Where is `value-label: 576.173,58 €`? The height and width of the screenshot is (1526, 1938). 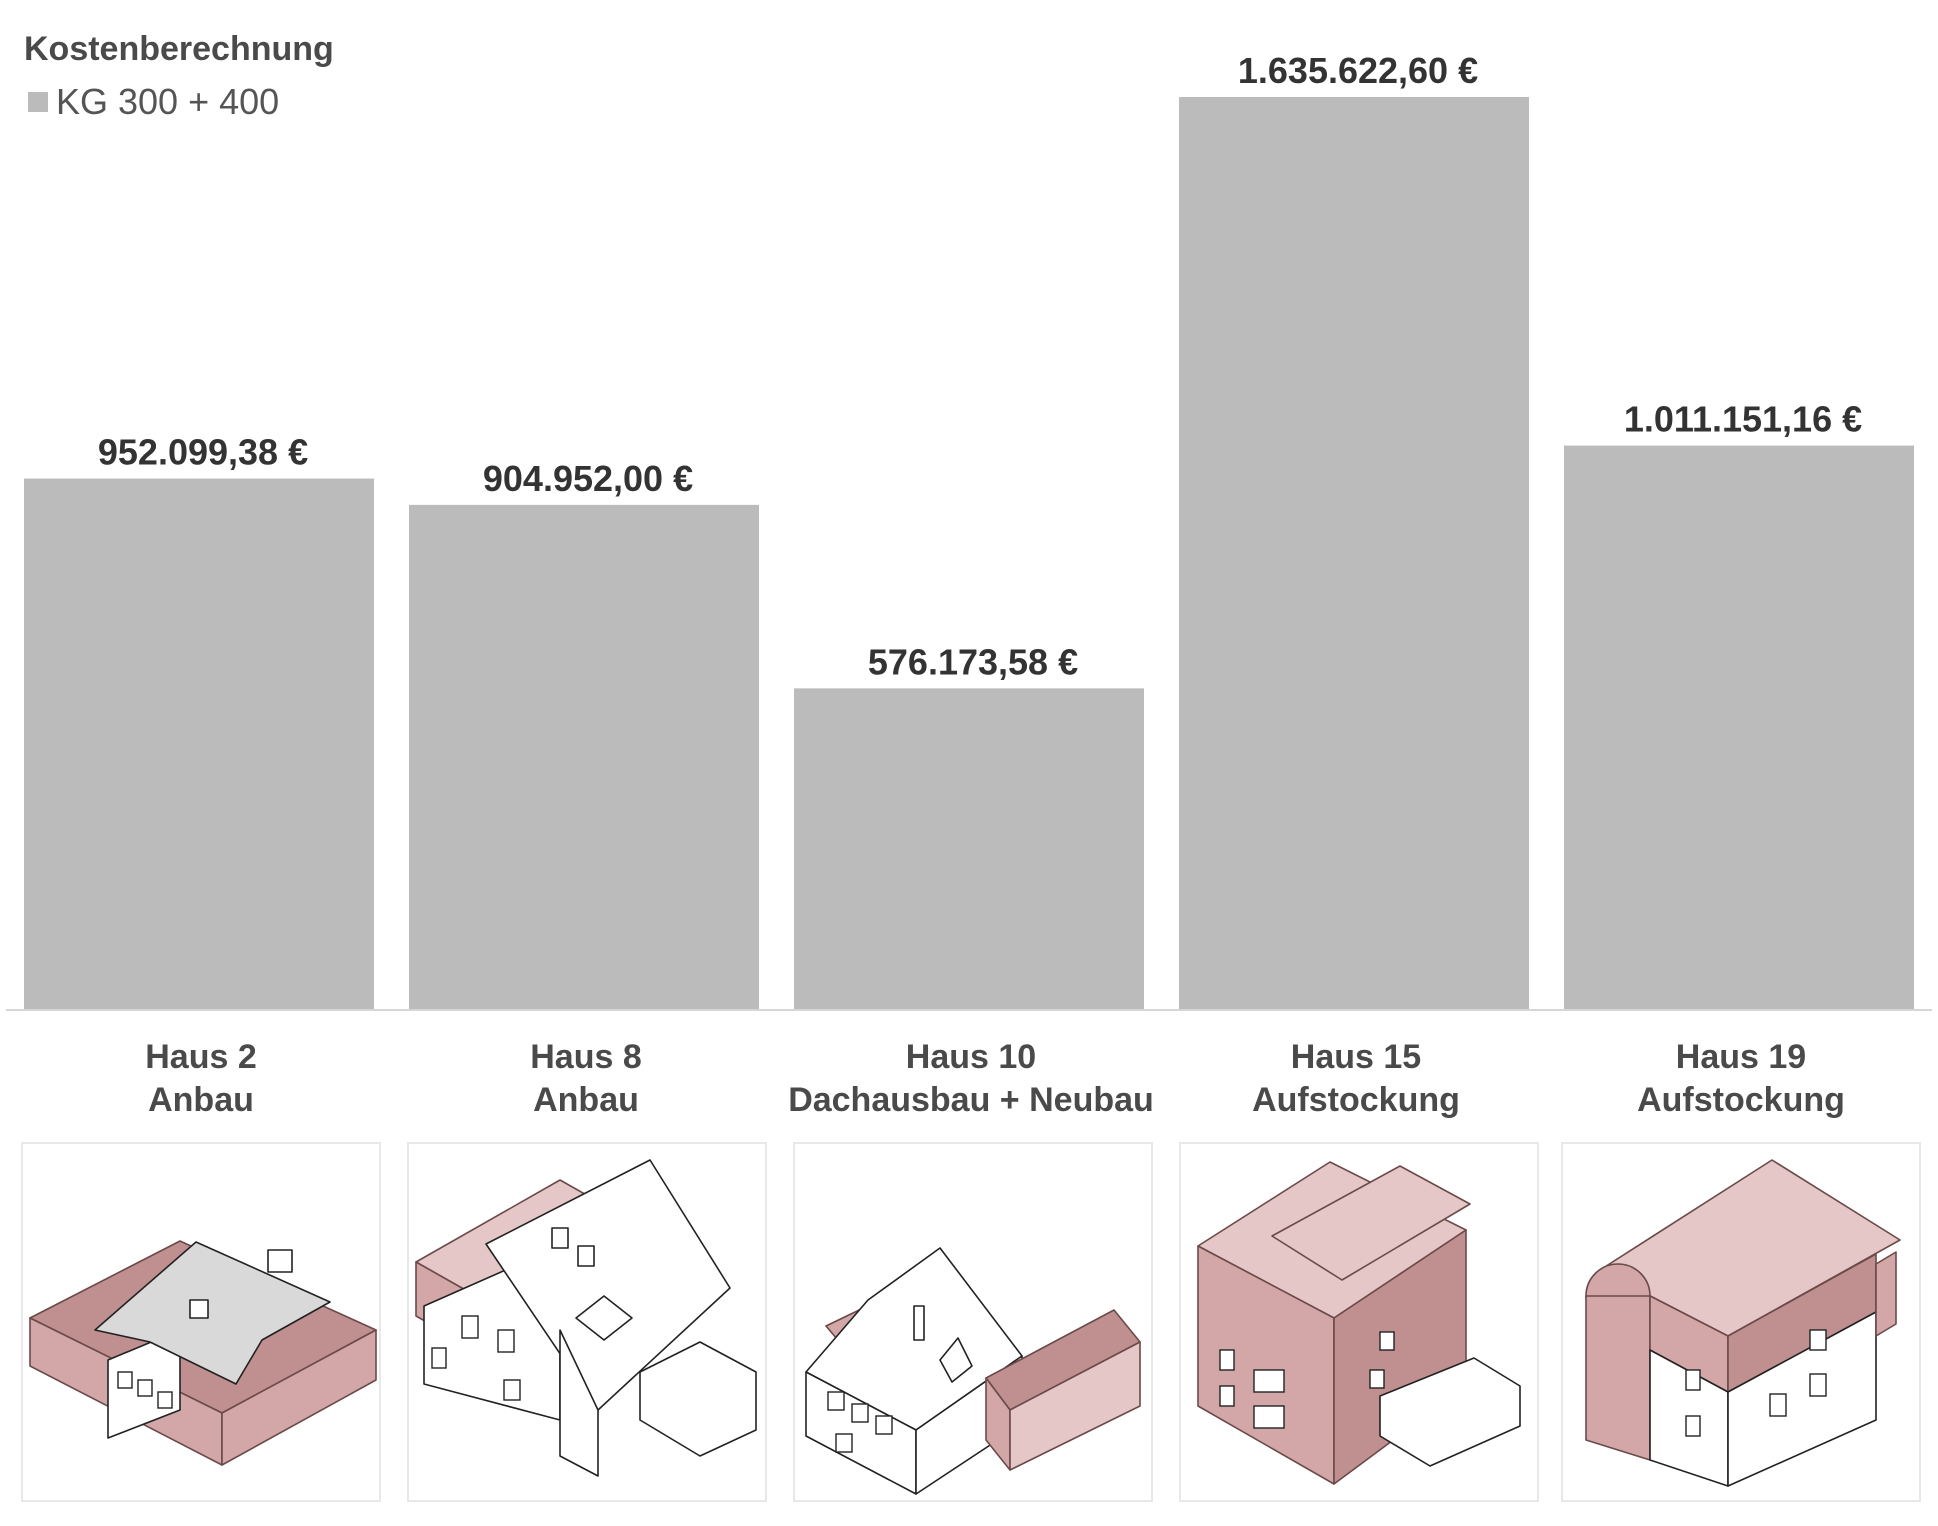 value-label: 576.173,58 € is located at coordinates (973, 661).